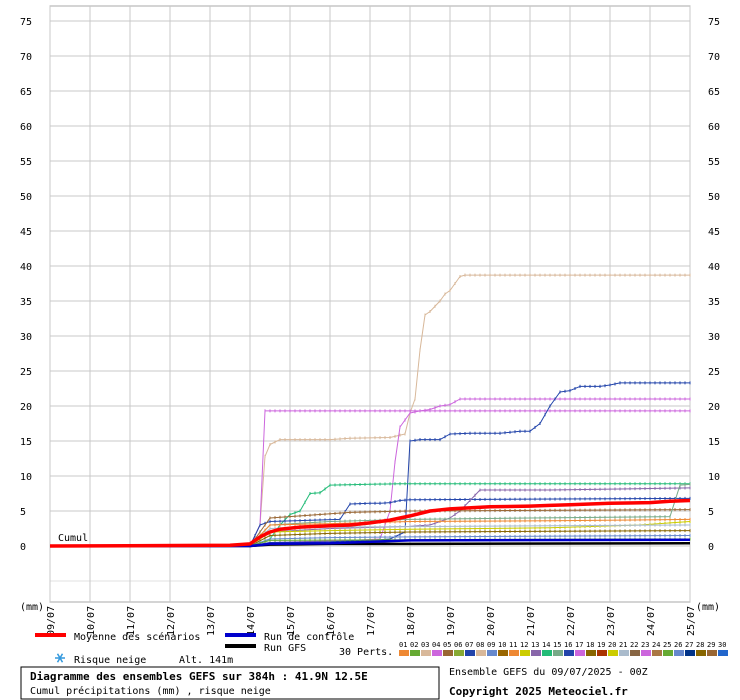  What do you see at coordinates (206, 660) in the screenshot?
I see `altitude-label: Alt. 141m` at bounding box center [206, 660].